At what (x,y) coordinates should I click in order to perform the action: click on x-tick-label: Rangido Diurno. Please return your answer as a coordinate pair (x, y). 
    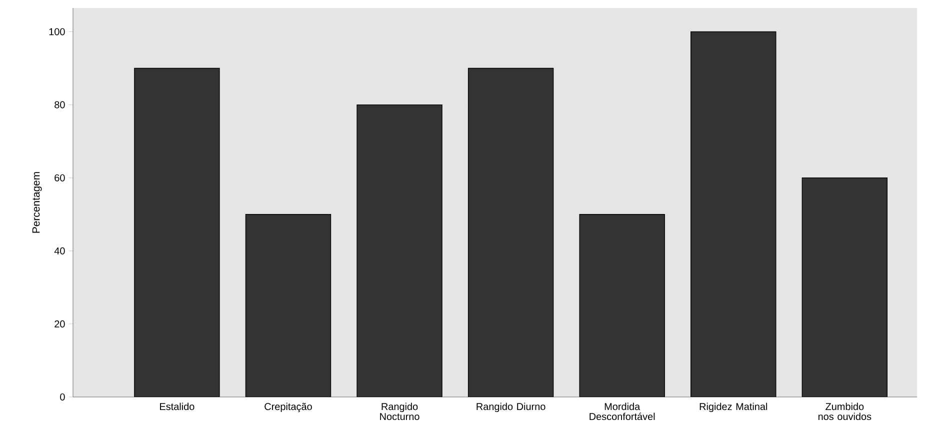
    Looking at the image, I should click on (511, 407).